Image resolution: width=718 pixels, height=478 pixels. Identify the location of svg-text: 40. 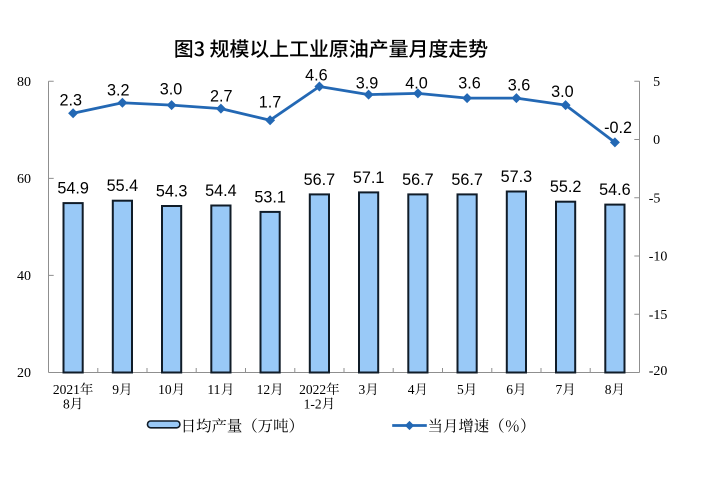
(24, 276).